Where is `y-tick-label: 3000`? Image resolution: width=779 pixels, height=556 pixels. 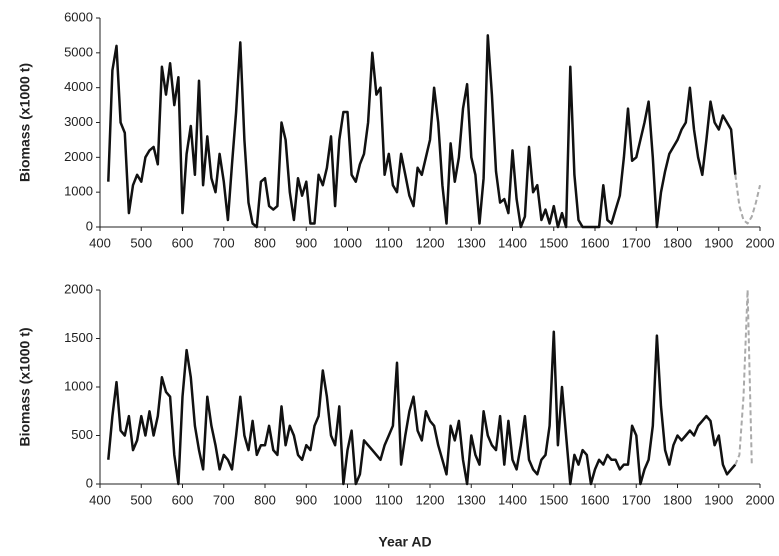
y-tick-label: 3000 is located at coordinates (78, 121).